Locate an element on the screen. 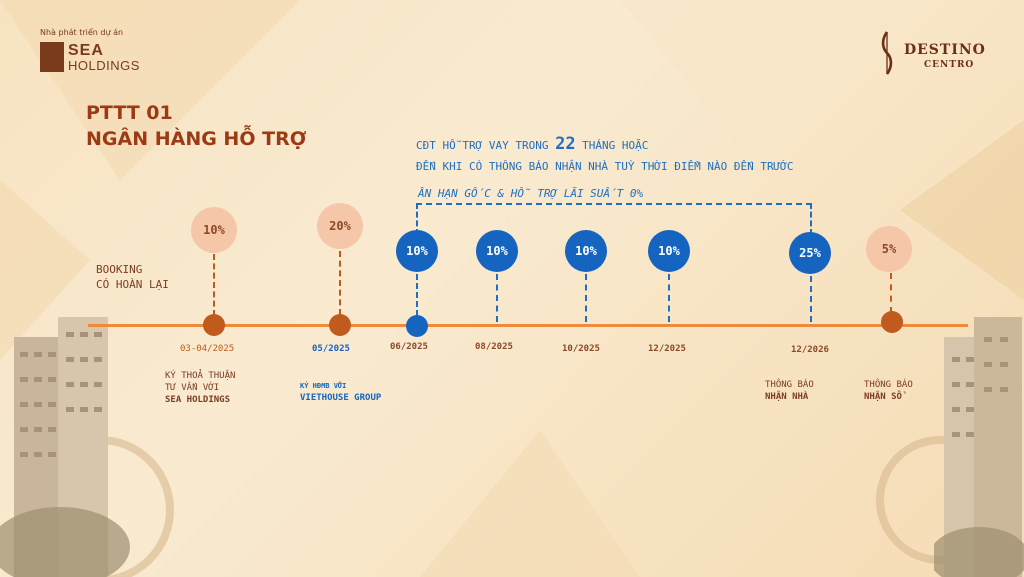  page-title: PTTT 01 is located at coordinates (129, 113).